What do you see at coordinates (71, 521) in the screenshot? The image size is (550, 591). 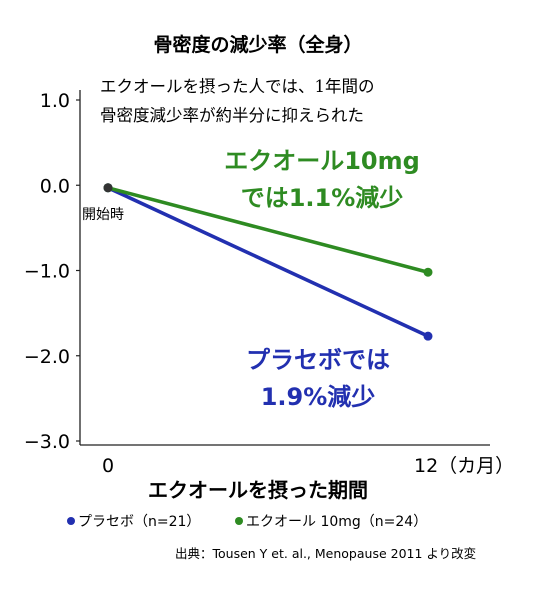 I see `legend-marker-placebo` at bounding box center [71, 521].